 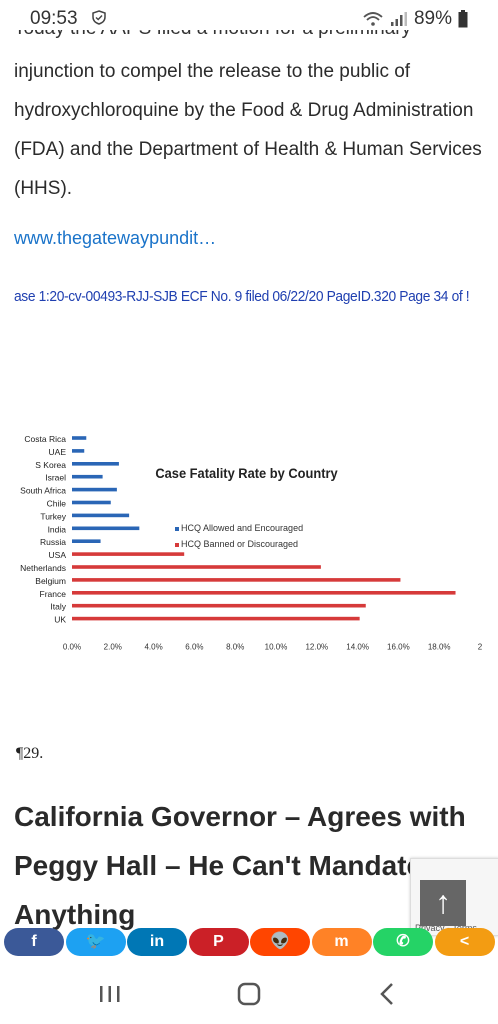 I want to click on category-label: Israel, so click(x=55, y=478).